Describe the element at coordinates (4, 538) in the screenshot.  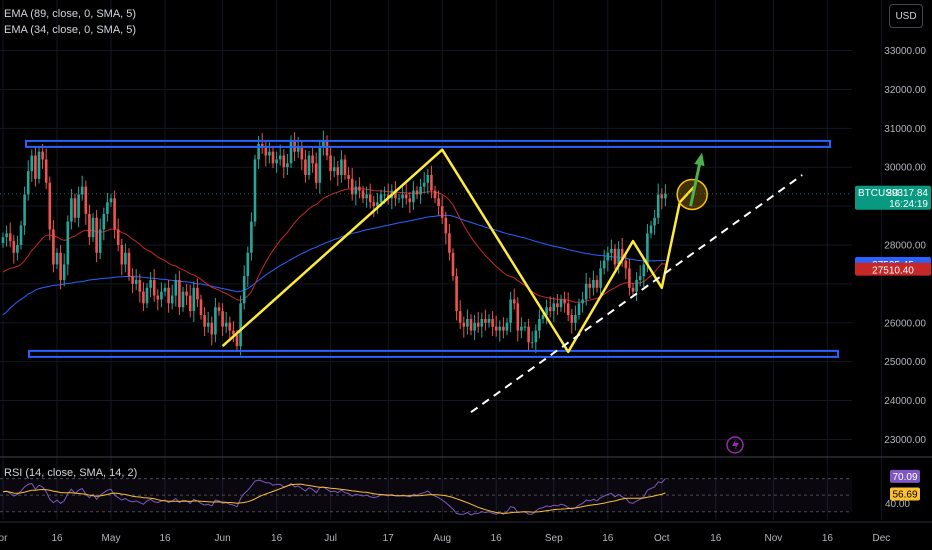
I see `time-tick-label: or` at that location.